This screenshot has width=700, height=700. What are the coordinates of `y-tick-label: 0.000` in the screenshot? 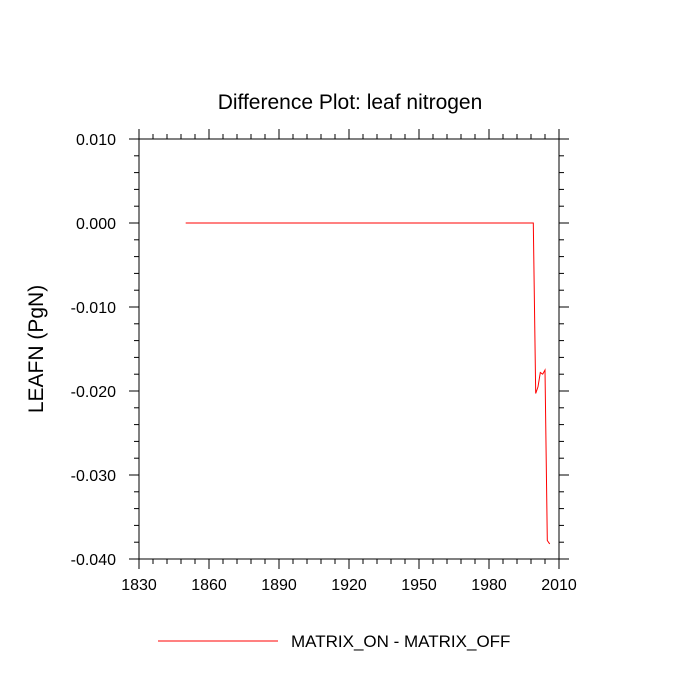 It's located at (96, 224).